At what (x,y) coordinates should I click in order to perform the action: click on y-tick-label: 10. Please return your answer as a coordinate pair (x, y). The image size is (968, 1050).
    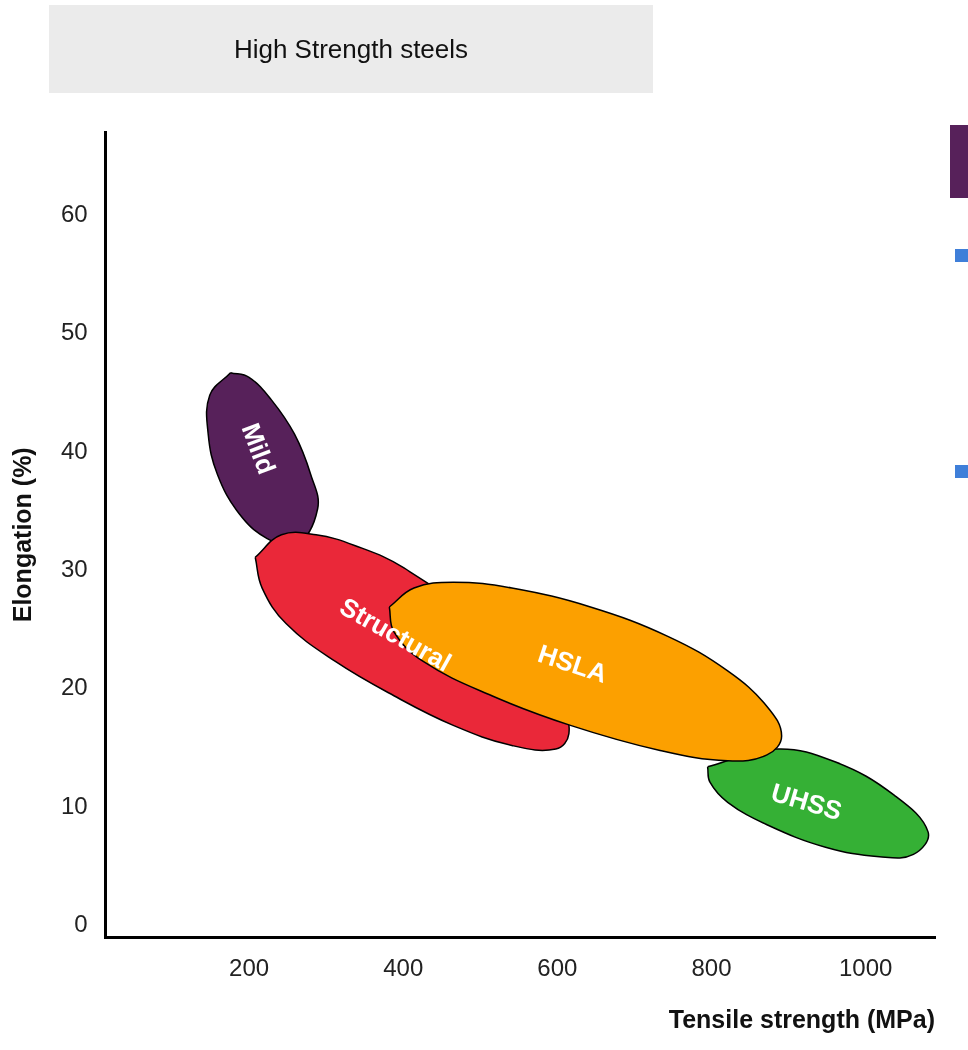
    Looking at the image, I should click on (74, 805).